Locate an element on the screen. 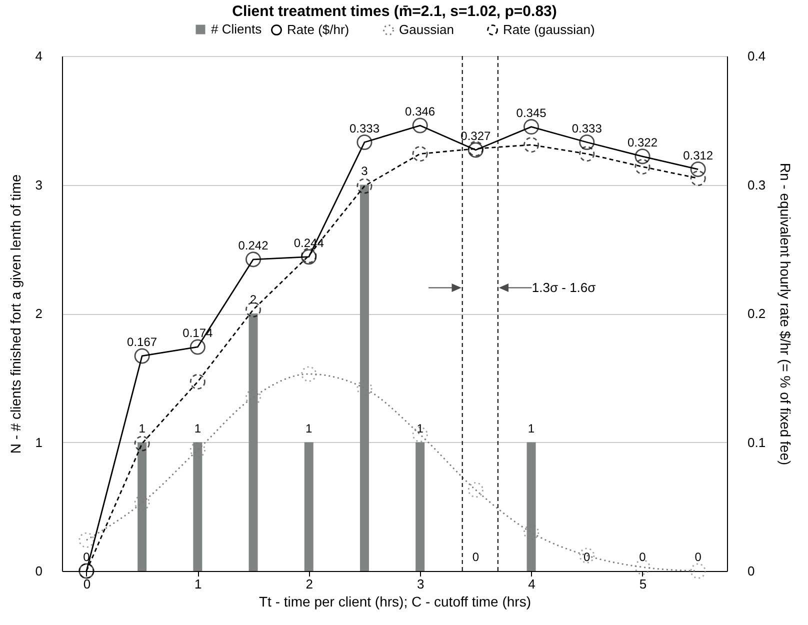  chart-title: Client treatment times (m̄=2.1, s=1.02, p=0.83) is located at coordinates (394, 11).